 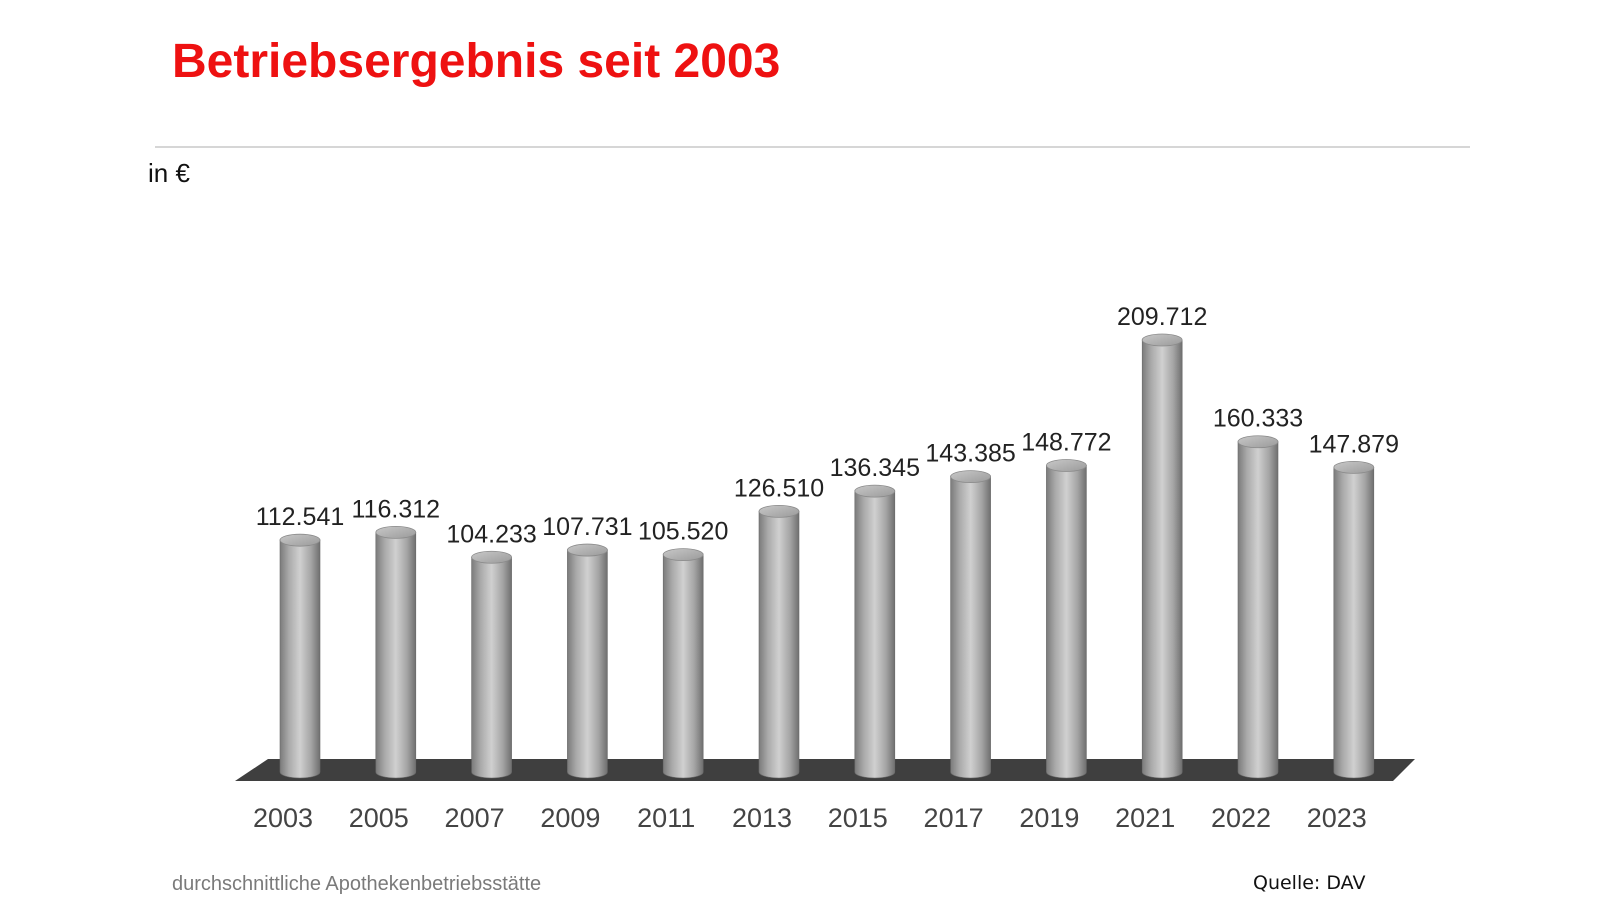 I want to click on x-tick-label-2005: 2005, so click(x=379, y=818).